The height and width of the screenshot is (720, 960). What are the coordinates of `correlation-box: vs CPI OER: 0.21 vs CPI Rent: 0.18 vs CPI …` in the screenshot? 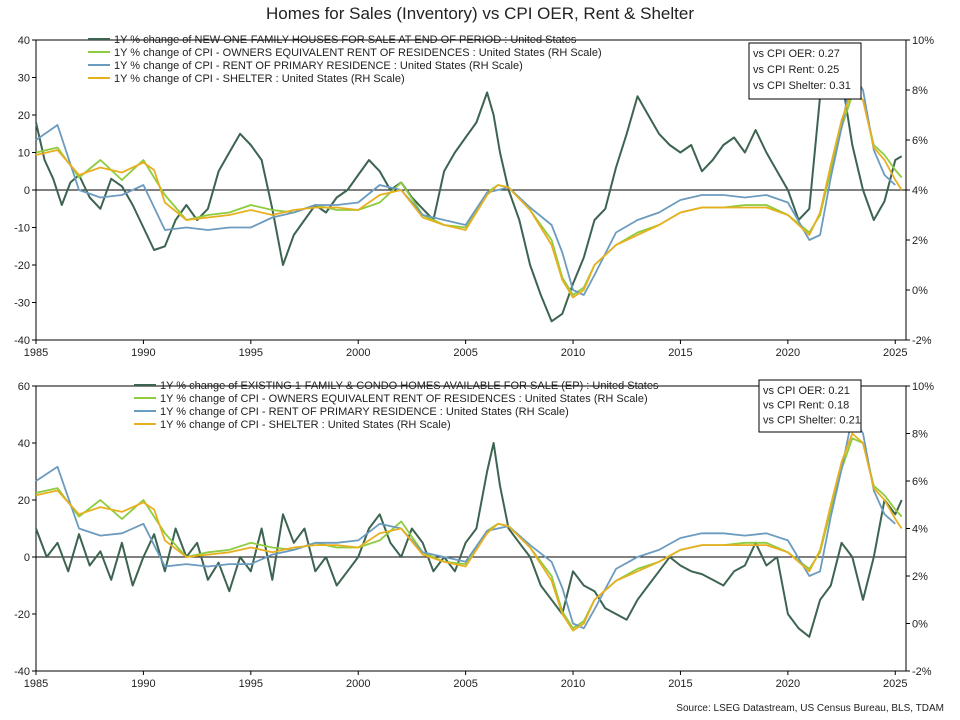 It's located at (810, 406).